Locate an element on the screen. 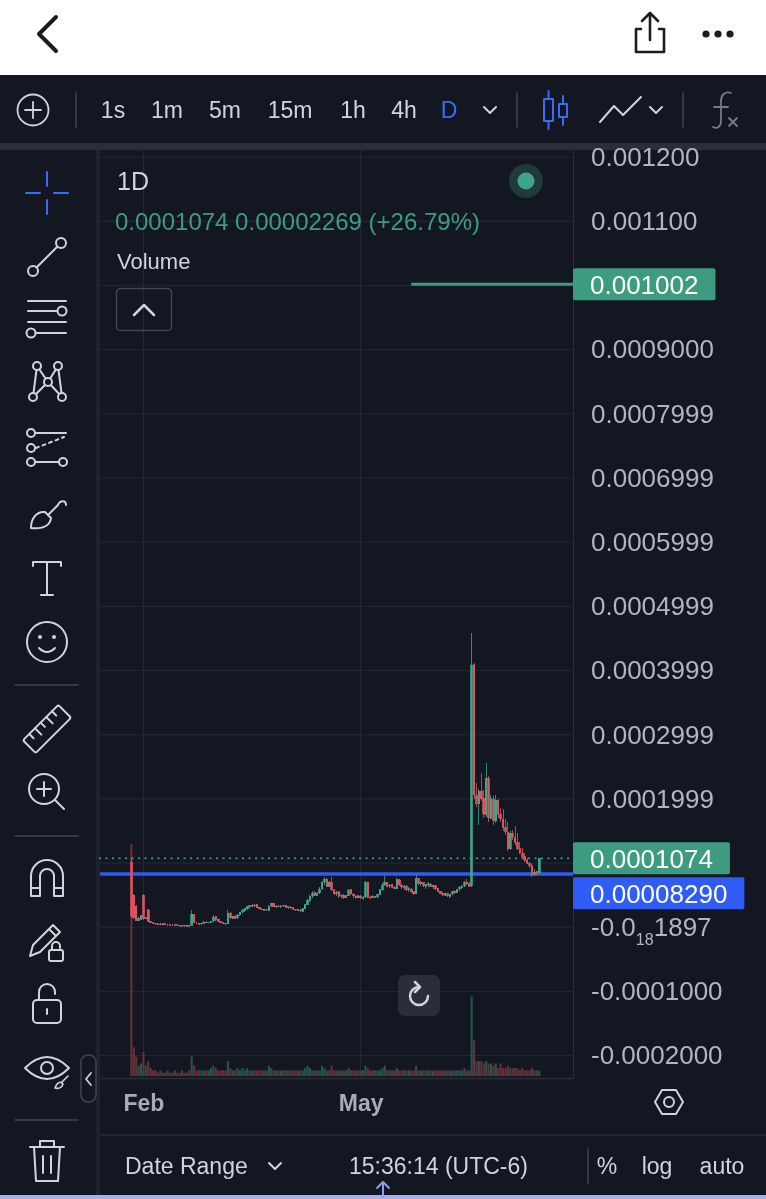  x-tick-label: May is located at coordinates (361, 1103).